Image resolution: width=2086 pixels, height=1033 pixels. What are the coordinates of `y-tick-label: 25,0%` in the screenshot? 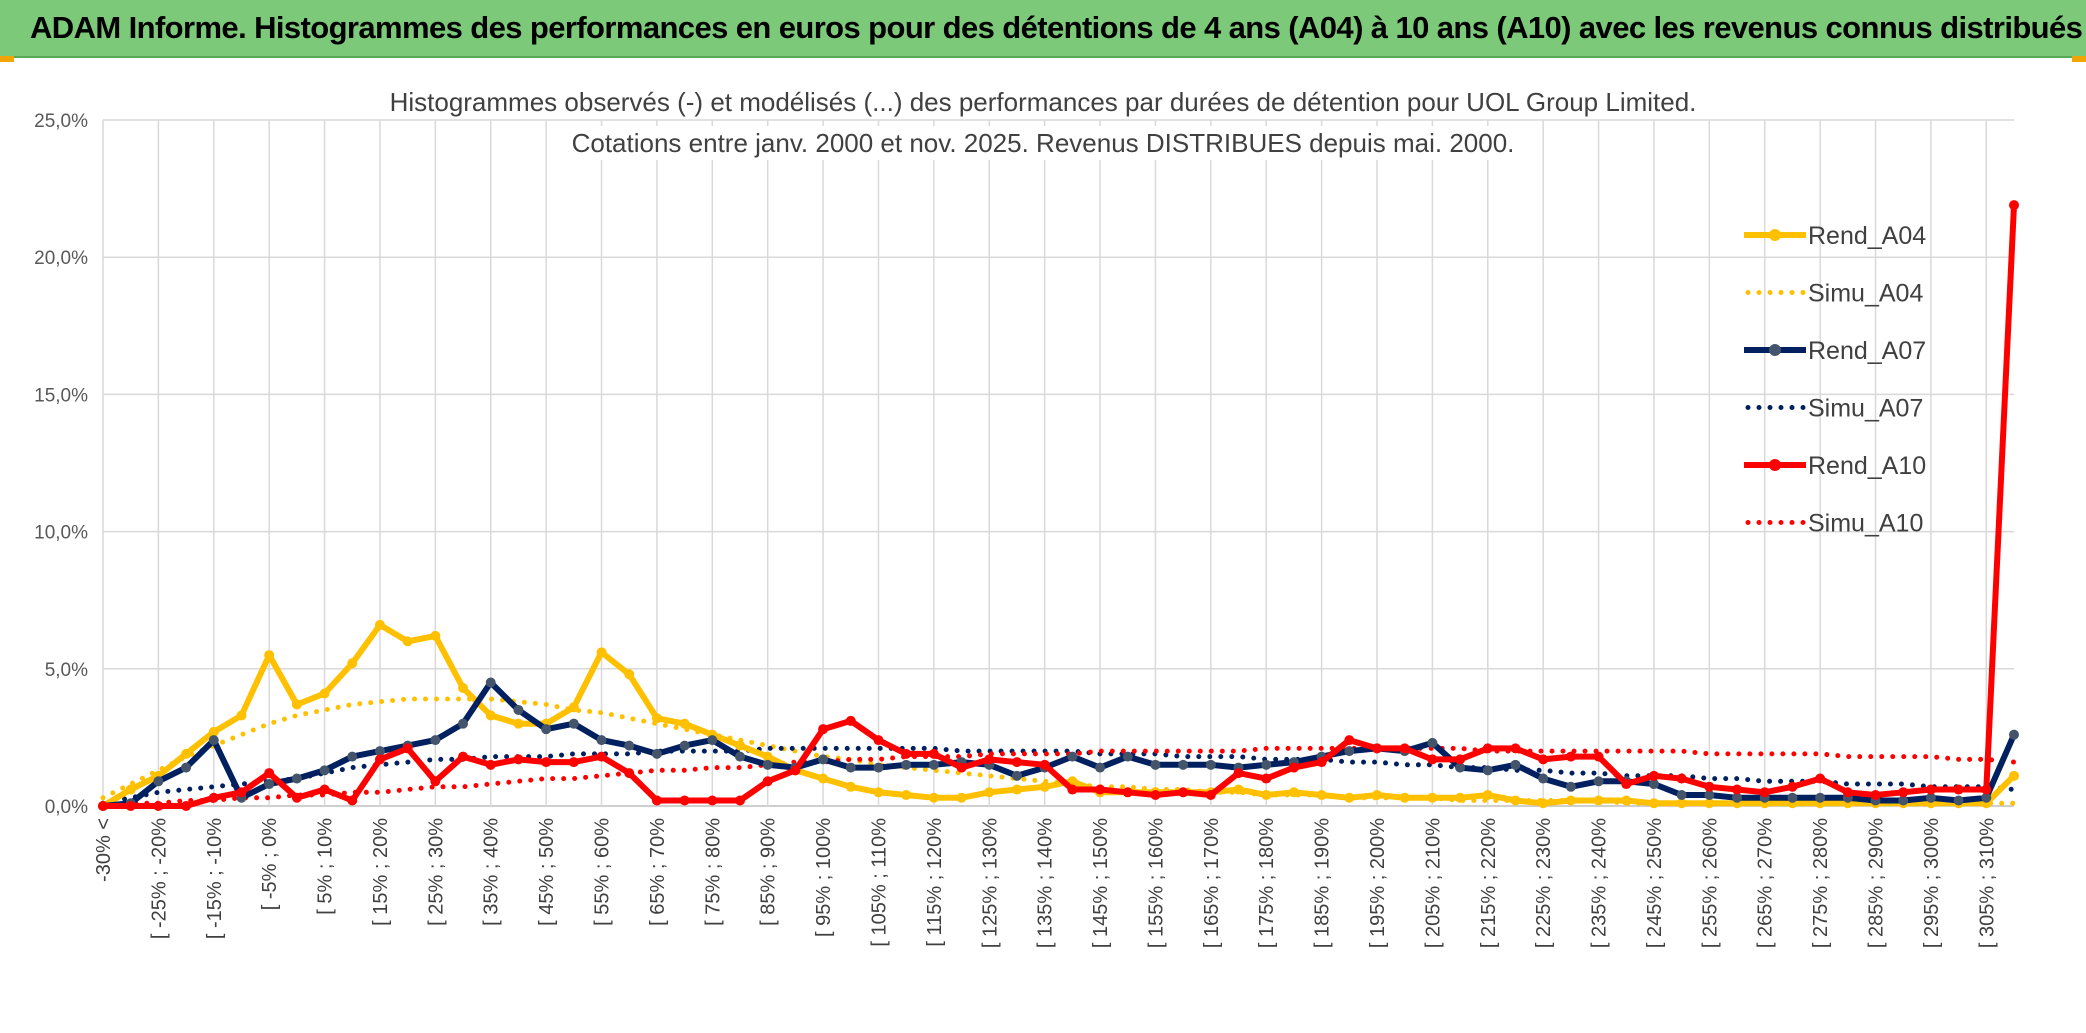 It's located at (61, 121).